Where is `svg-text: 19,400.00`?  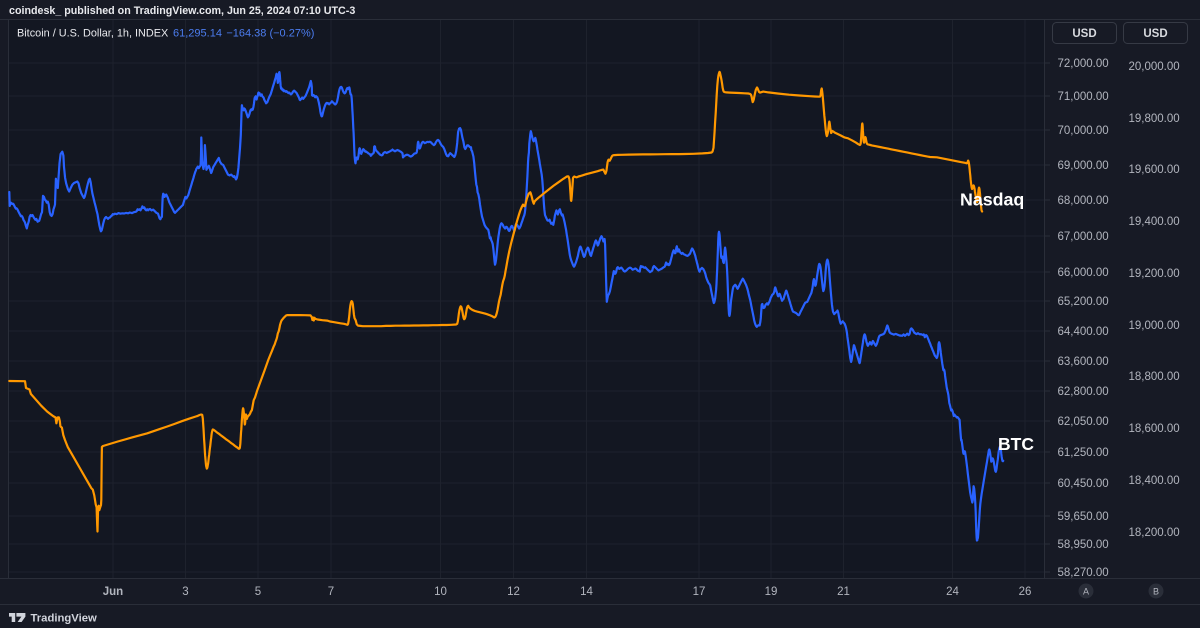
svg-text: 19,400.00 is located at coordinates (1154, 222).